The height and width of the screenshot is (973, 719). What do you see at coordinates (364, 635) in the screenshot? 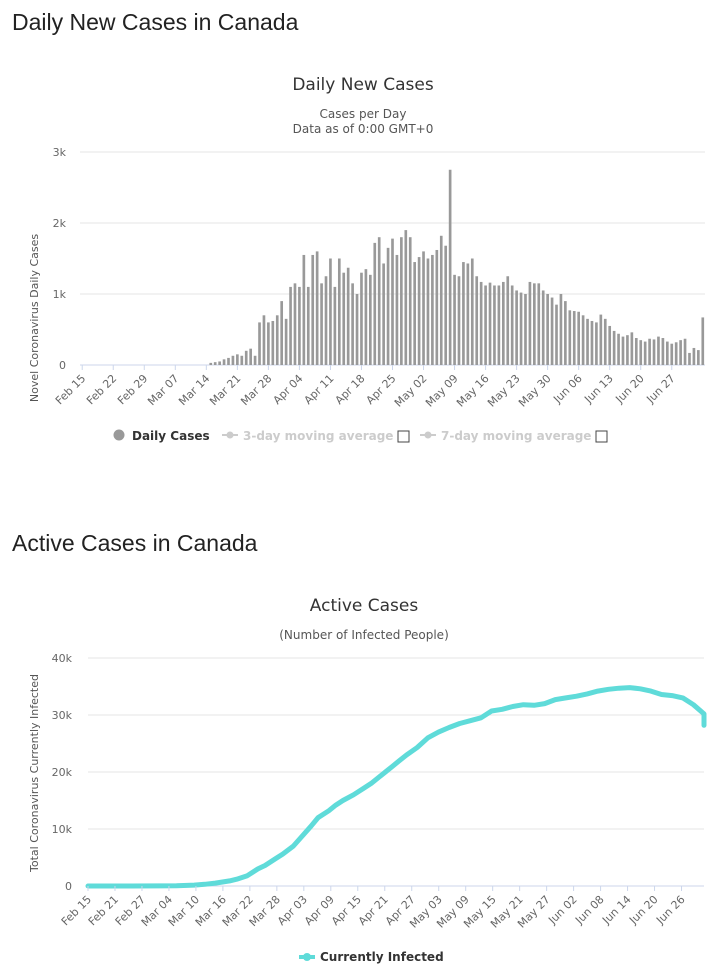
I see `chart-subtitle: (Number of Infected People)` at bounding box center [364, 635].